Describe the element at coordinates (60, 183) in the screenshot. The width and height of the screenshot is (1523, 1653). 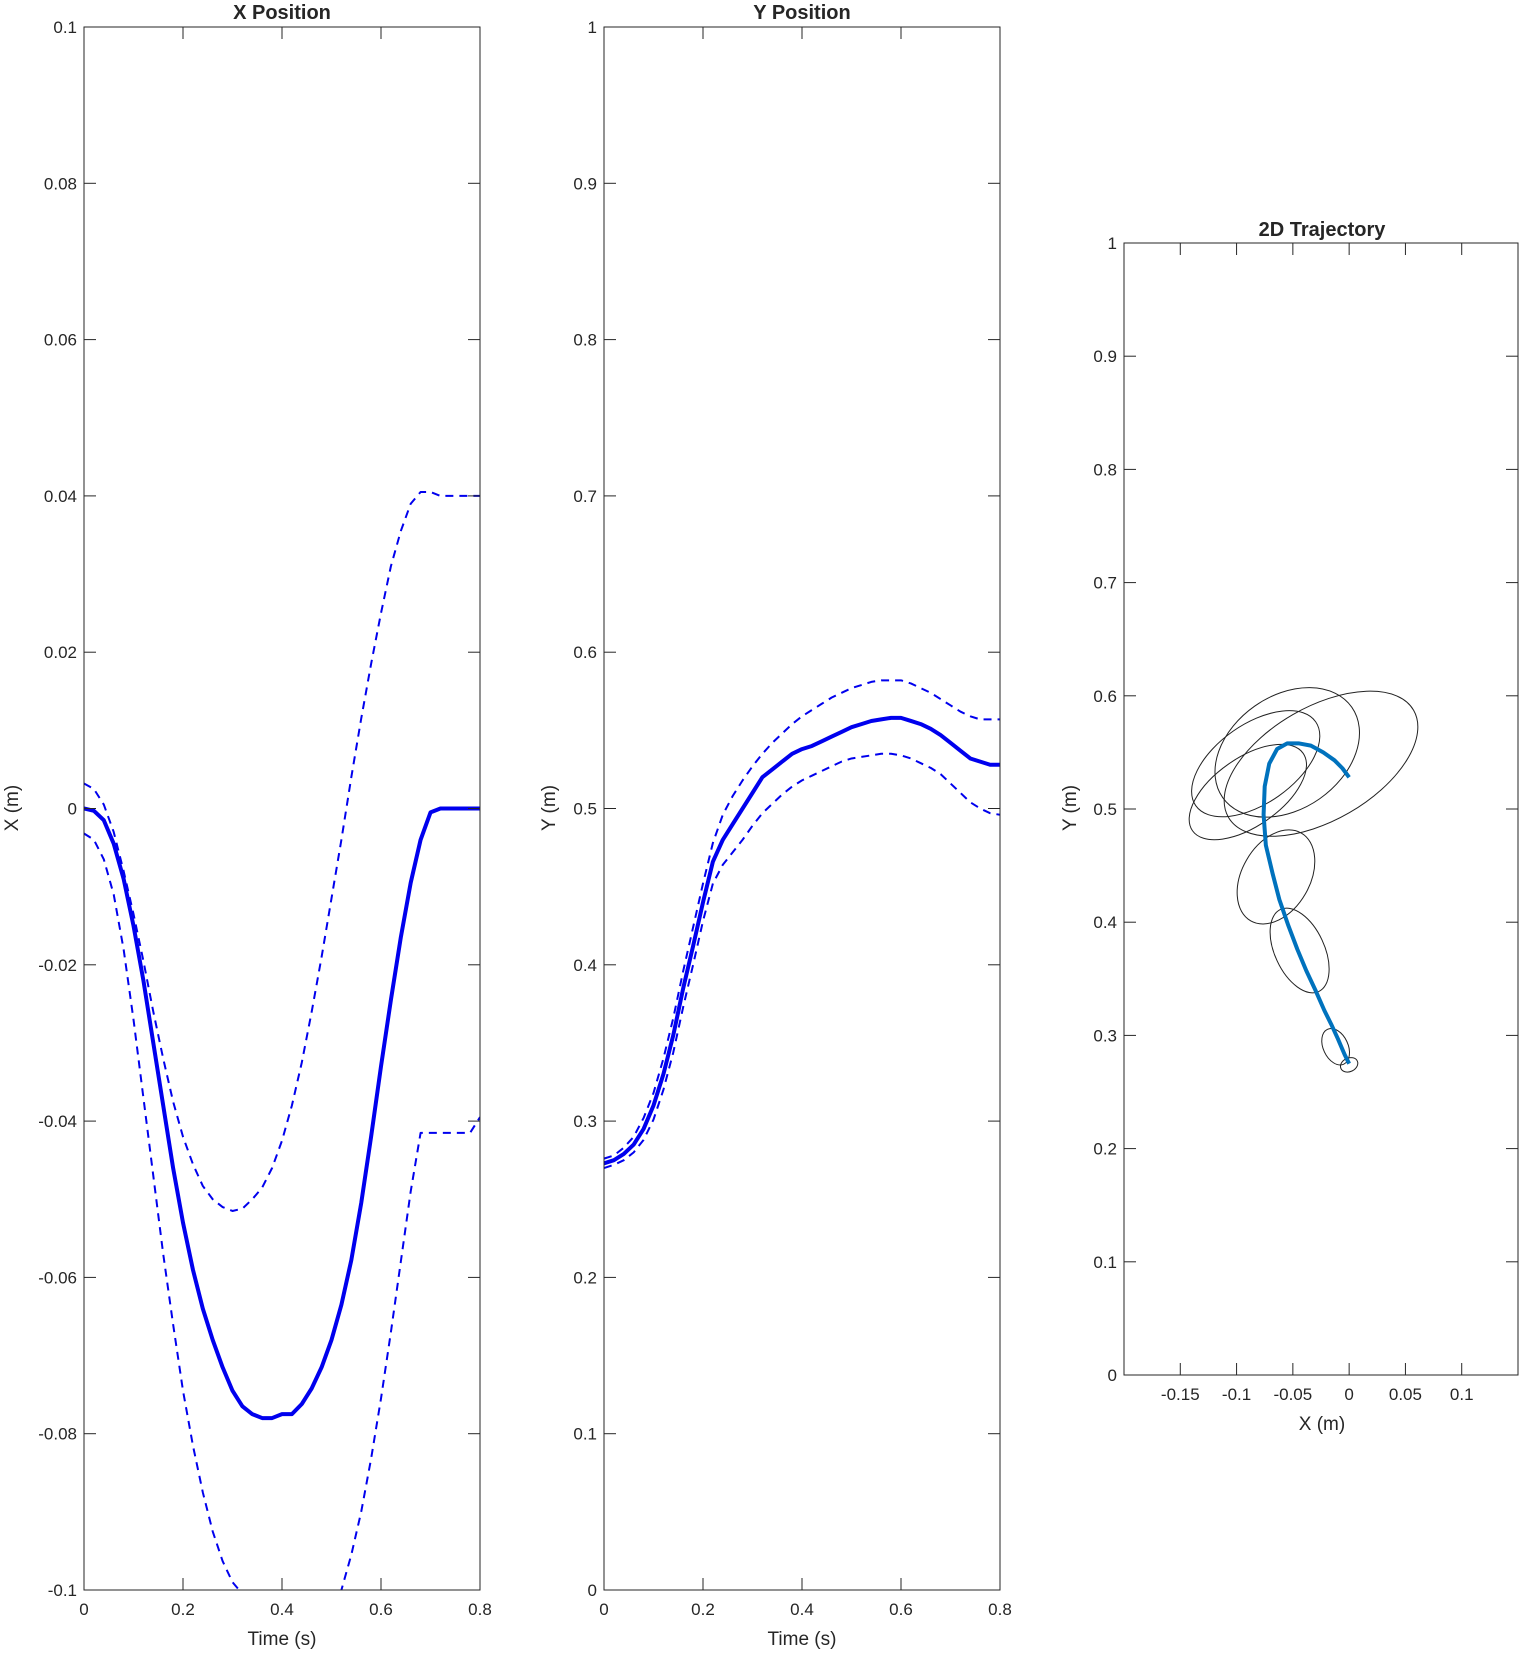
I see `y-tick-label: 0.08` at that location.